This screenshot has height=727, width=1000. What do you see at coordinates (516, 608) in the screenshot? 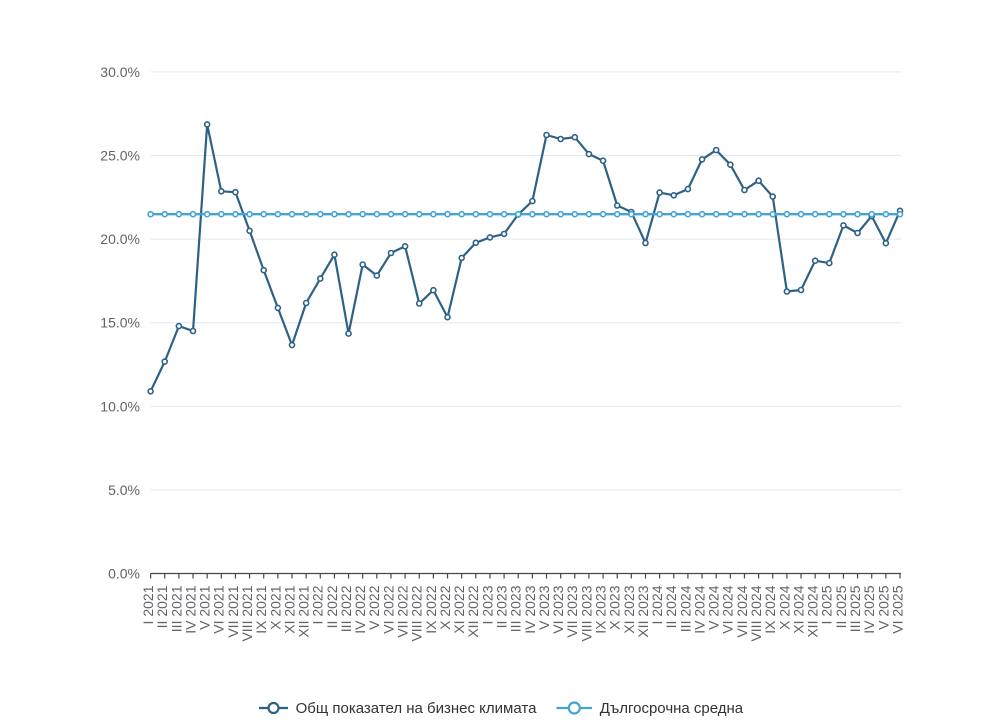
I see `svg-text: III 2023` at bounding box center [516, 608].